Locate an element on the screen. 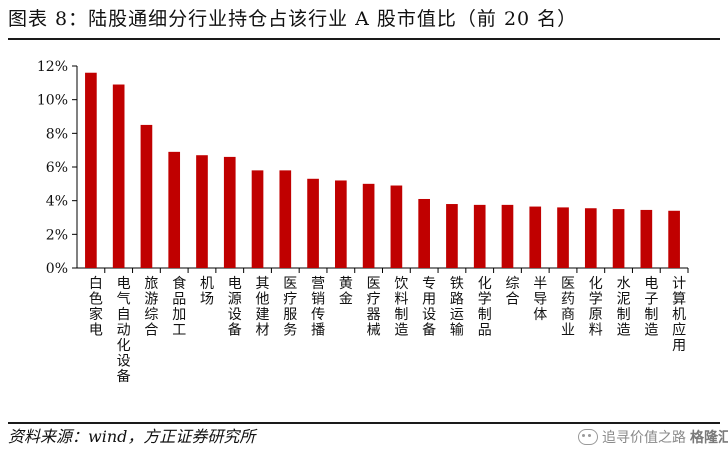 Image resolution: width=728 pixels, height=453 pixels. y-tick-label: 10% is located at coordinates (52, 101).